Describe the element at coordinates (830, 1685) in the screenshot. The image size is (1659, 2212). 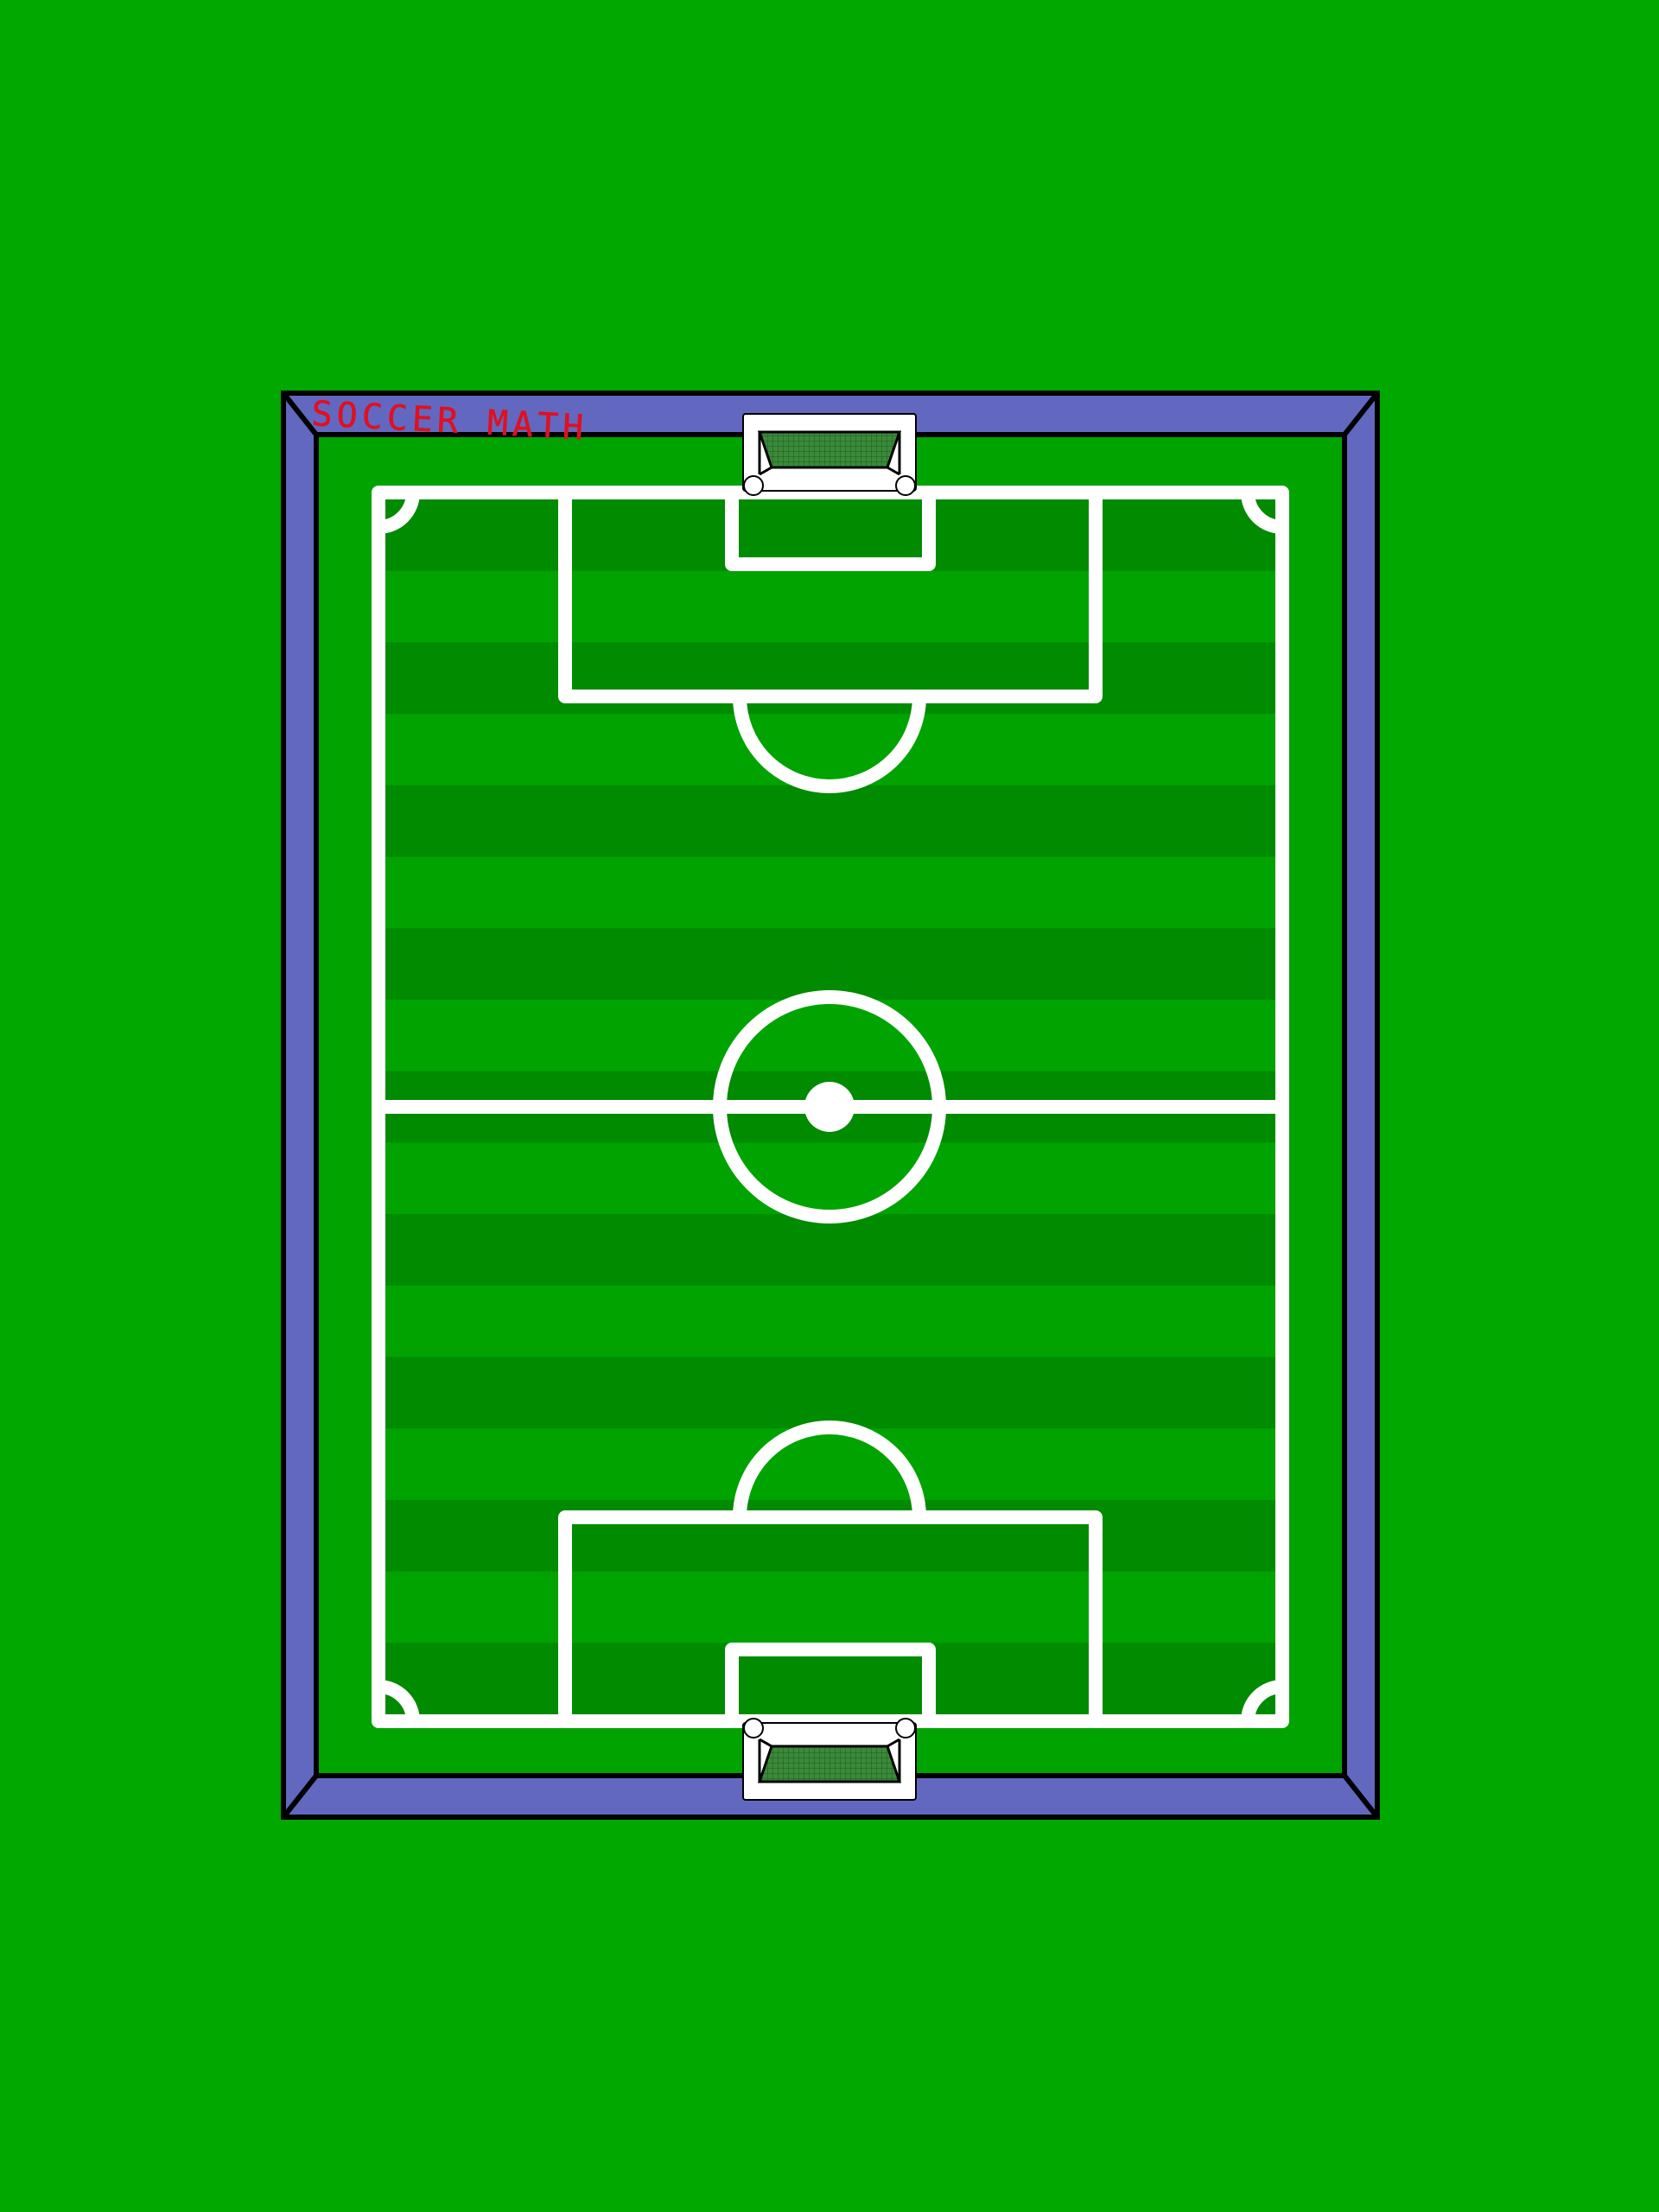
I see `bottom-goal-box` at that location.